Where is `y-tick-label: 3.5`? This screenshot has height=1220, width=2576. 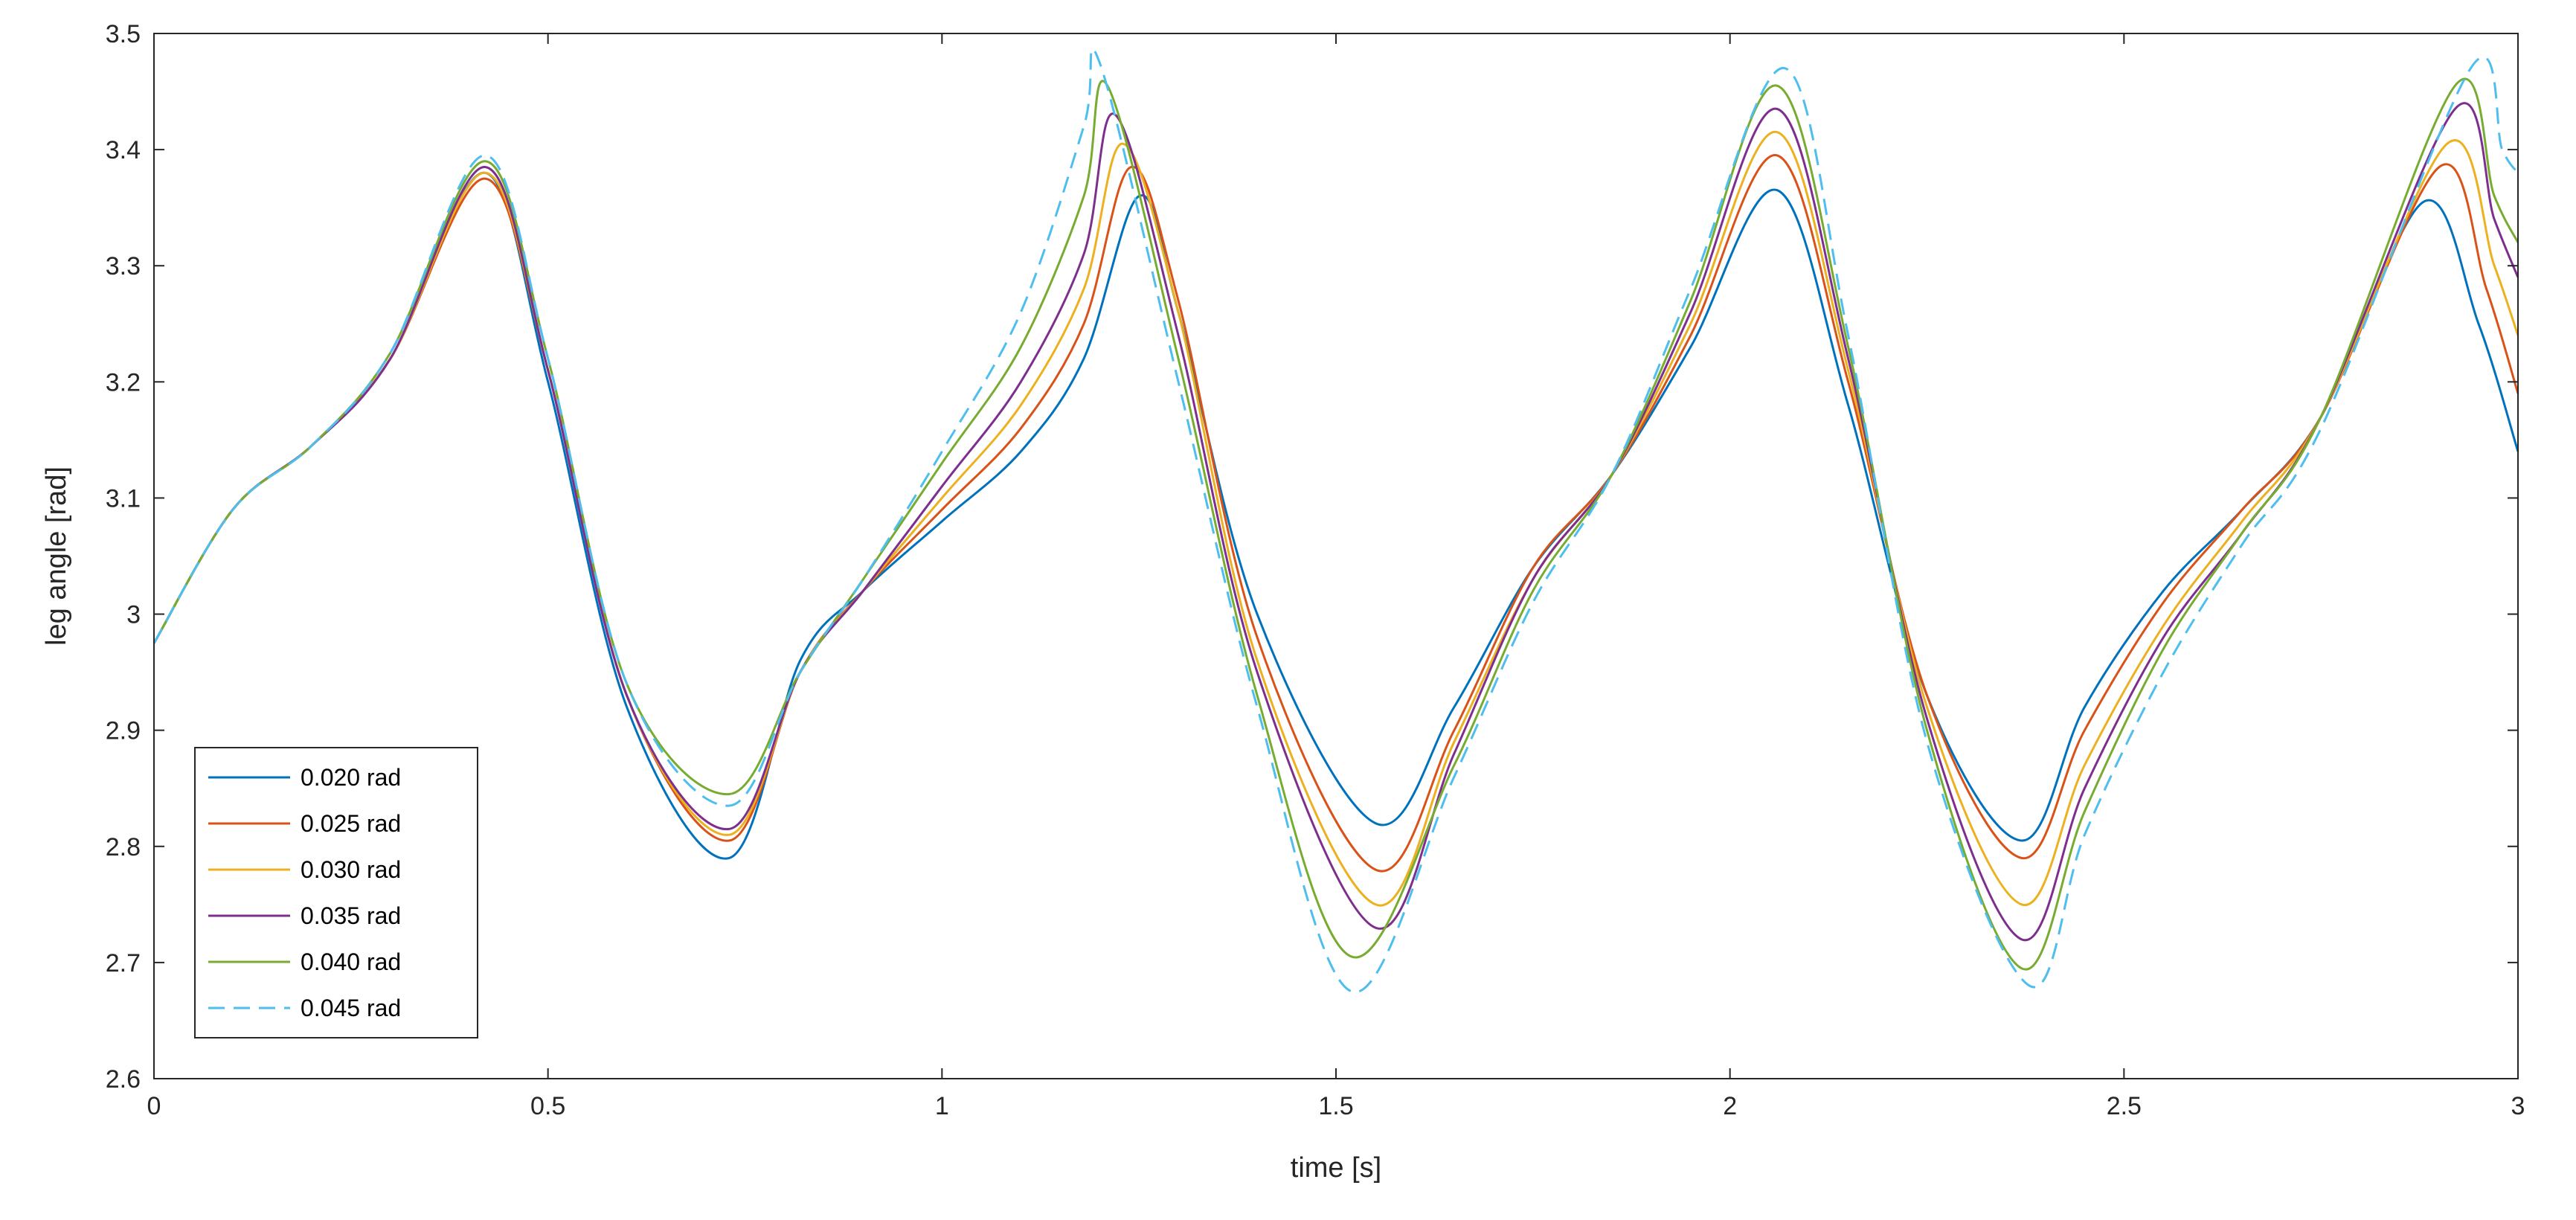 y-tick-label: 3.5 is located at coordinates (123, 34).